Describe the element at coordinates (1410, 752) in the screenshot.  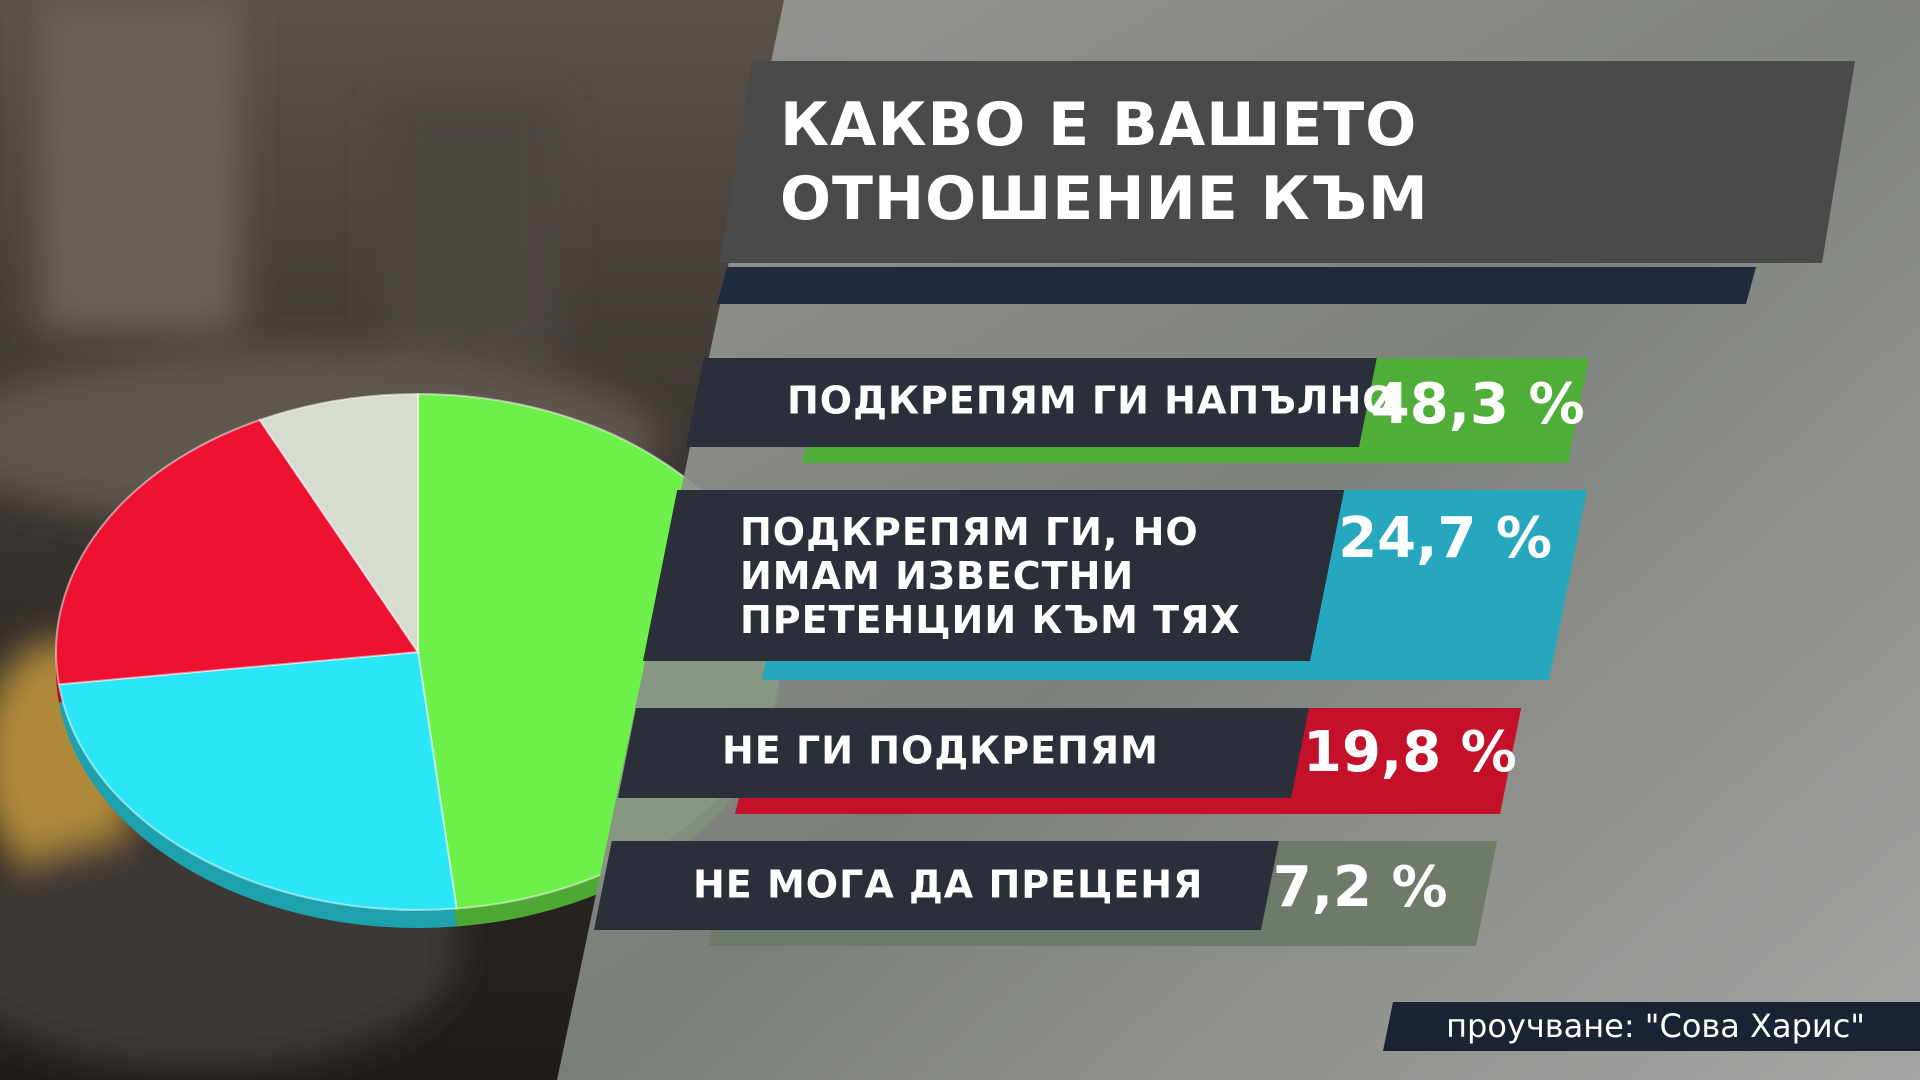
I see `value-label: 19,8 %` at that location.